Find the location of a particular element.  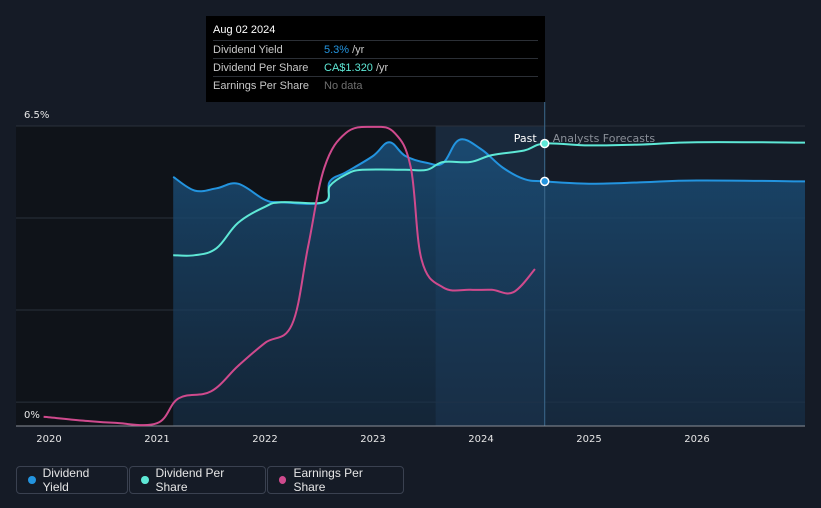

y-axis-ticks: 6.5% 0% is located at coordinates (36, 265).